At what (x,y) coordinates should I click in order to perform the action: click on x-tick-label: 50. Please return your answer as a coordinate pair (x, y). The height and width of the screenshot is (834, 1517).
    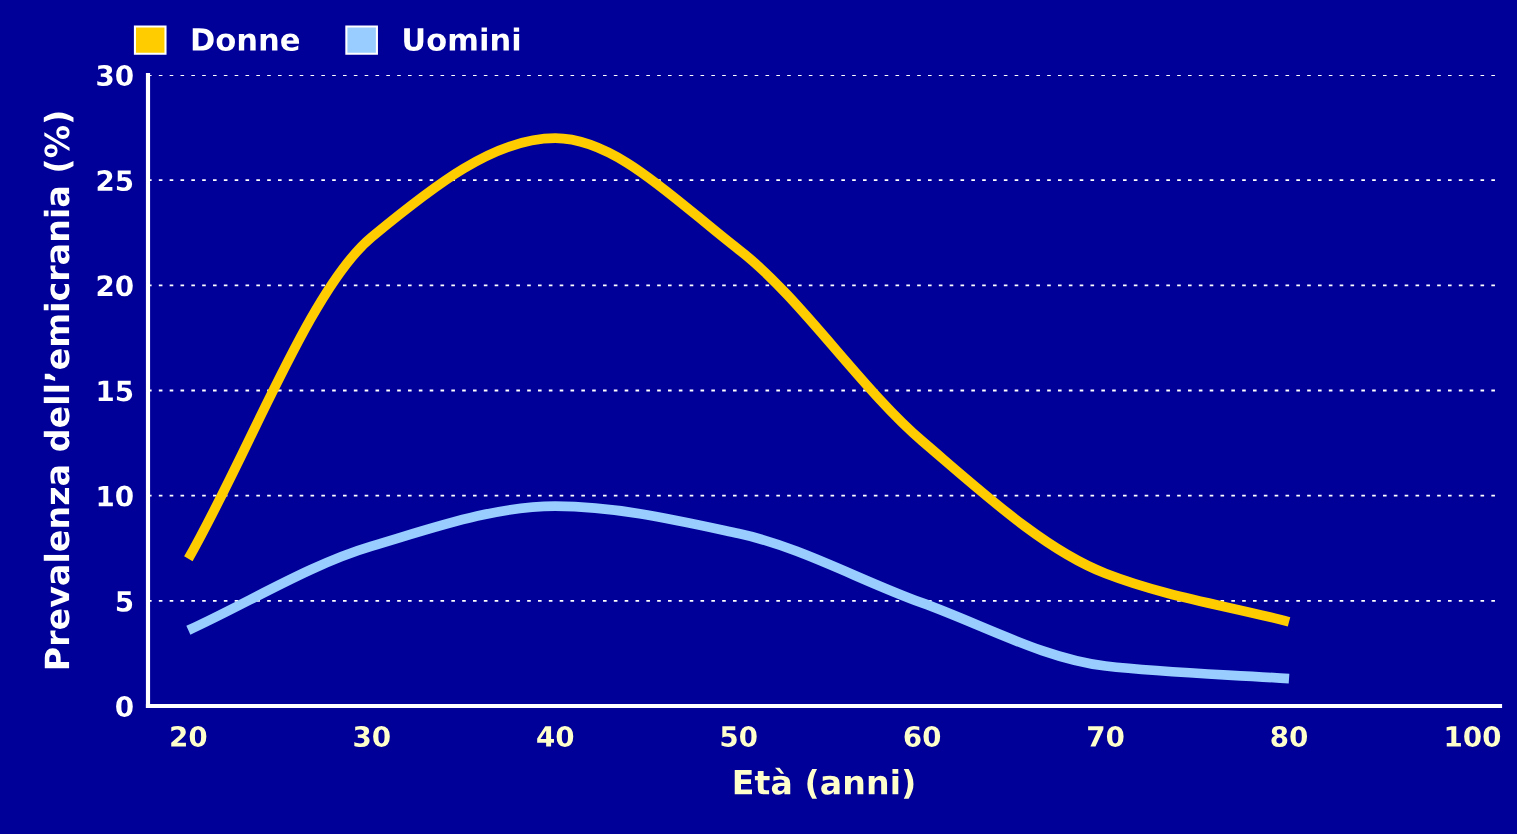
    Looking at the image, I should click on (739, 736).